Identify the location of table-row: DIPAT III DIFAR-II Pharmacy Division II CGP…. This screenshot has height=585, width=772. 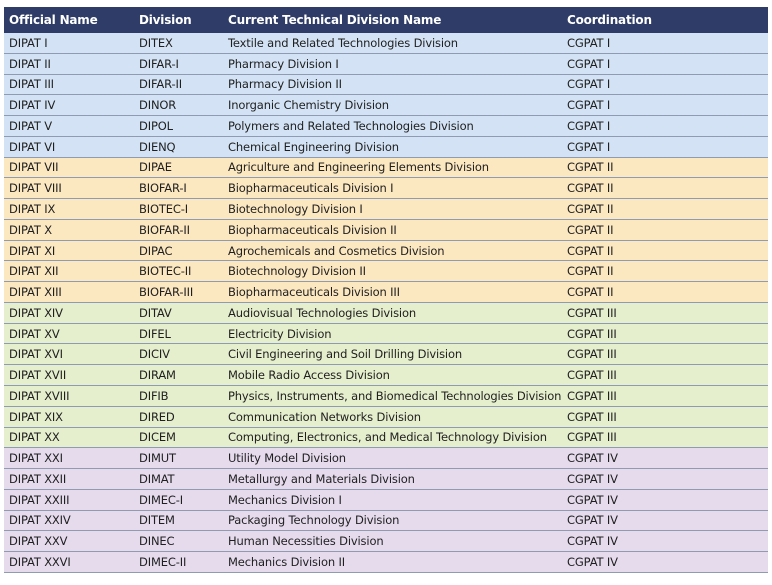
(386, 85).